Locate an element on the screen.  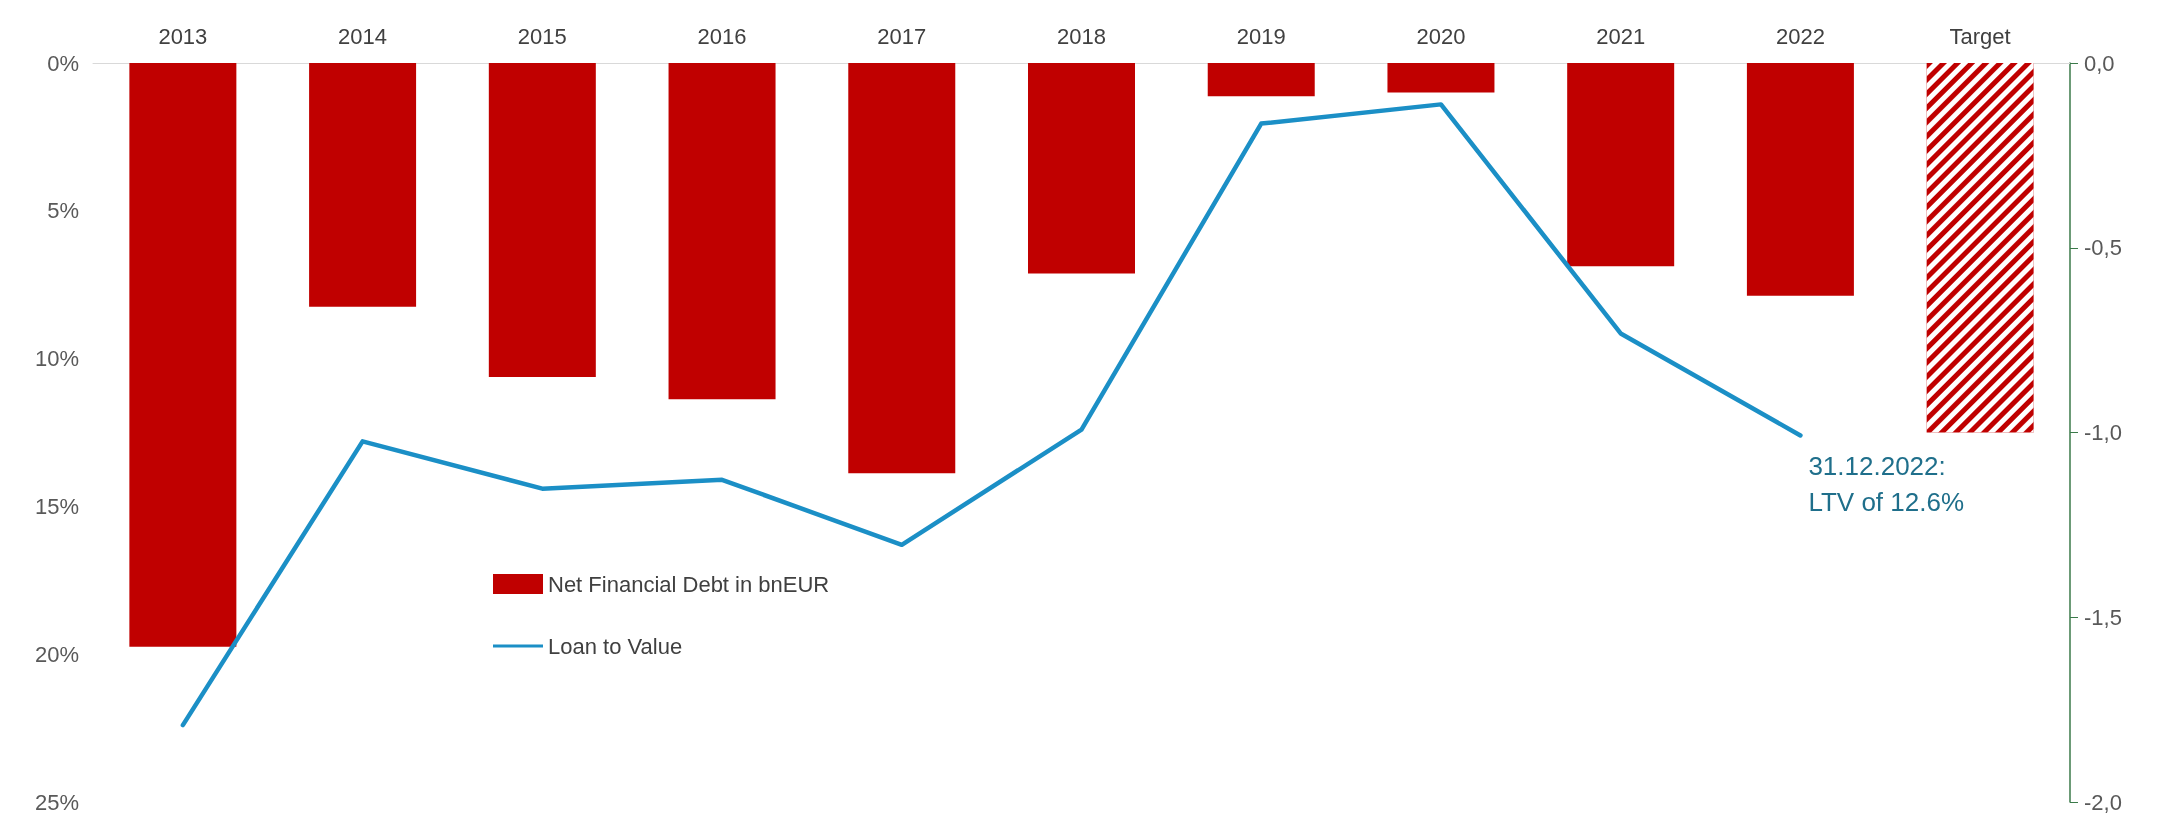
y-tick-label: 20% is located at coordinates (56, 654).